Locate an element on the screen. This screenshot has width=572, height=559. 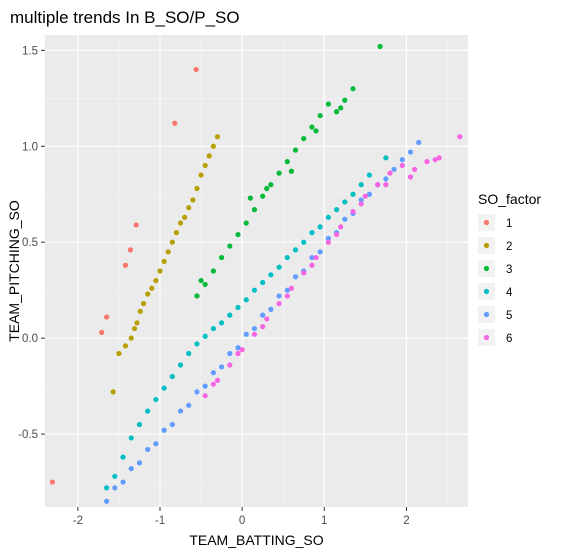
x-axis-label: TEAM_BATTING_SO is located at coordinates (256, 540).